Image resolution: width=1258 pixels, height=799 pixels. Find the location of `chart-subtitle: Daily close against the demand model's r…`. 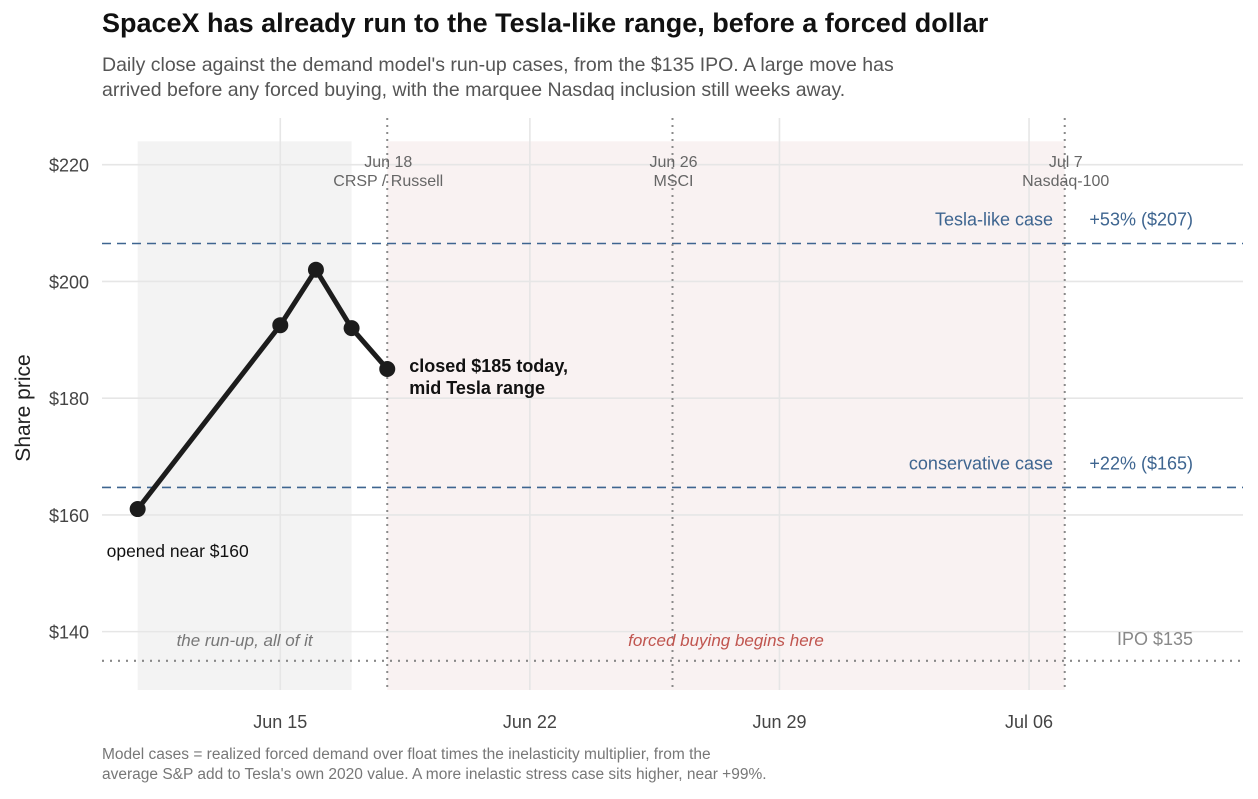

chart-subtitle: Daily close against the demand model's r… is located at coordinates (582, 78).